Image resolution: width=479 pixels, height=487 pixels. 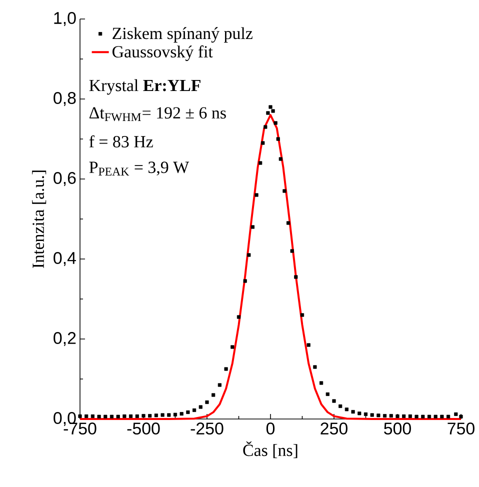 I want to click on x-axis-title: Čas [ns], so click(x=270, y=449).